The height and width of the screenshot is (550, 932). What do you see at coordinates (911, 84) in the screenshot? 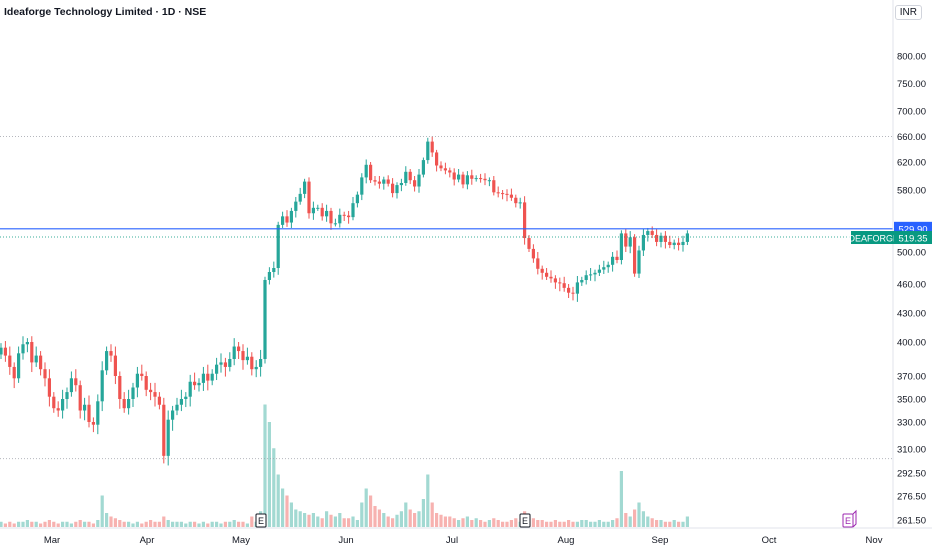
I see `y-tick-label: 750.00` at bounding box center [911, 84].